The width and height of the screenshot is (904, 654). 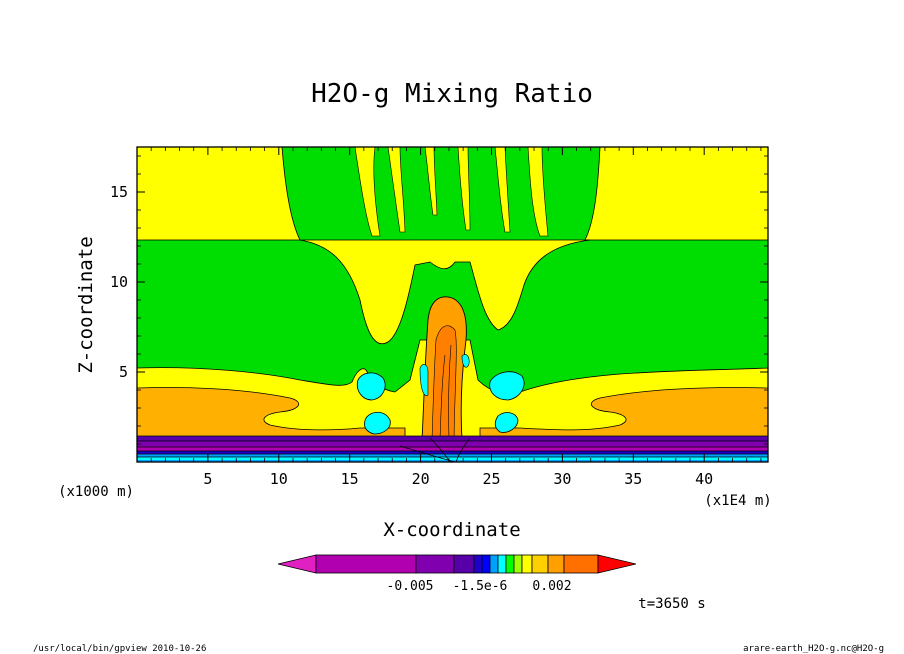 I want to click on x-tick-label: 5, so click(x=207, y=479).